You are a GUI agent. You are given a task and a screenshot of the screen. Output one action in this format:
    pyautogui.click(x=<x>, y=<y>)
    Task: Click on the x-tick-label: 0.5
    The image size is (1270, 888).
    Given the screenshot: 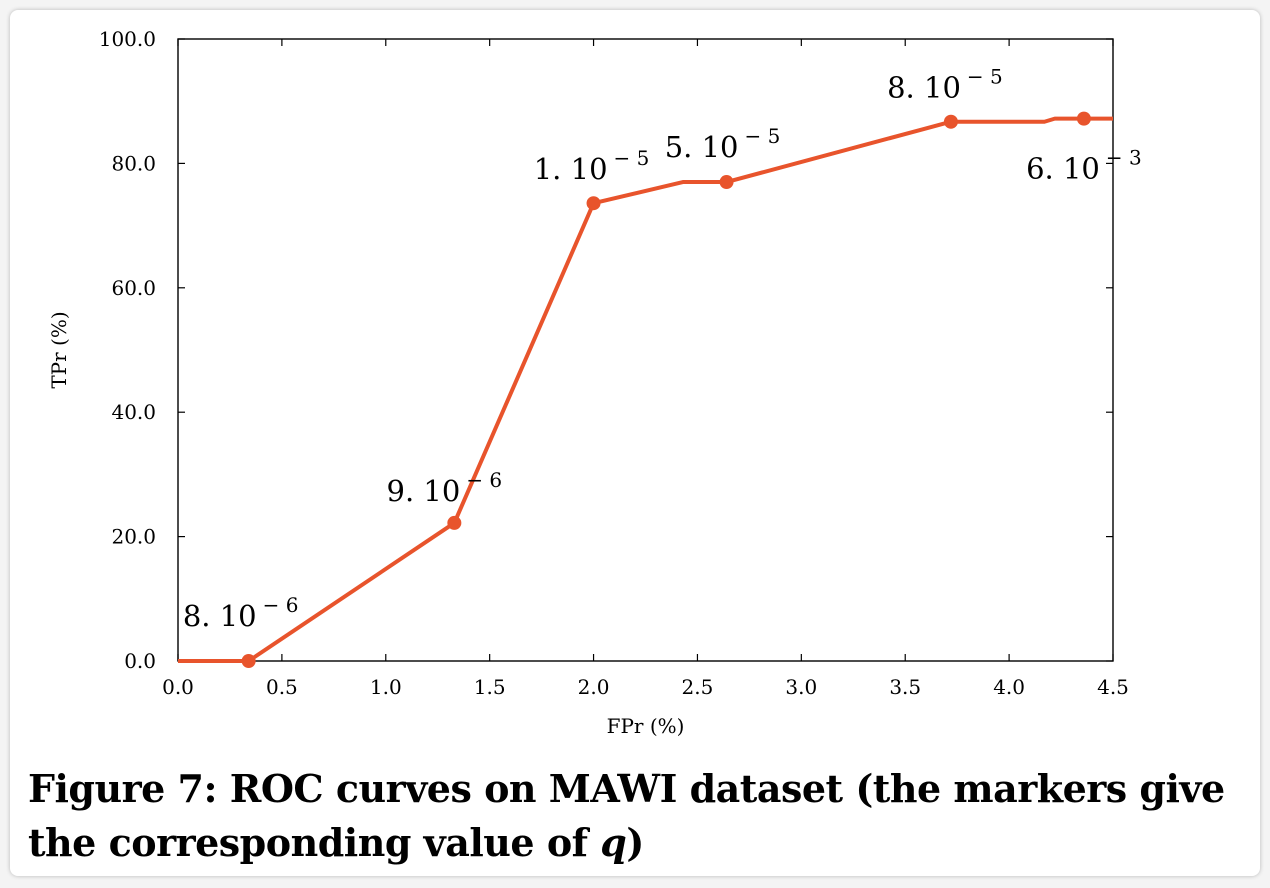 What is the action you would take?
    pyautogui.click(x=282, y=687)
    